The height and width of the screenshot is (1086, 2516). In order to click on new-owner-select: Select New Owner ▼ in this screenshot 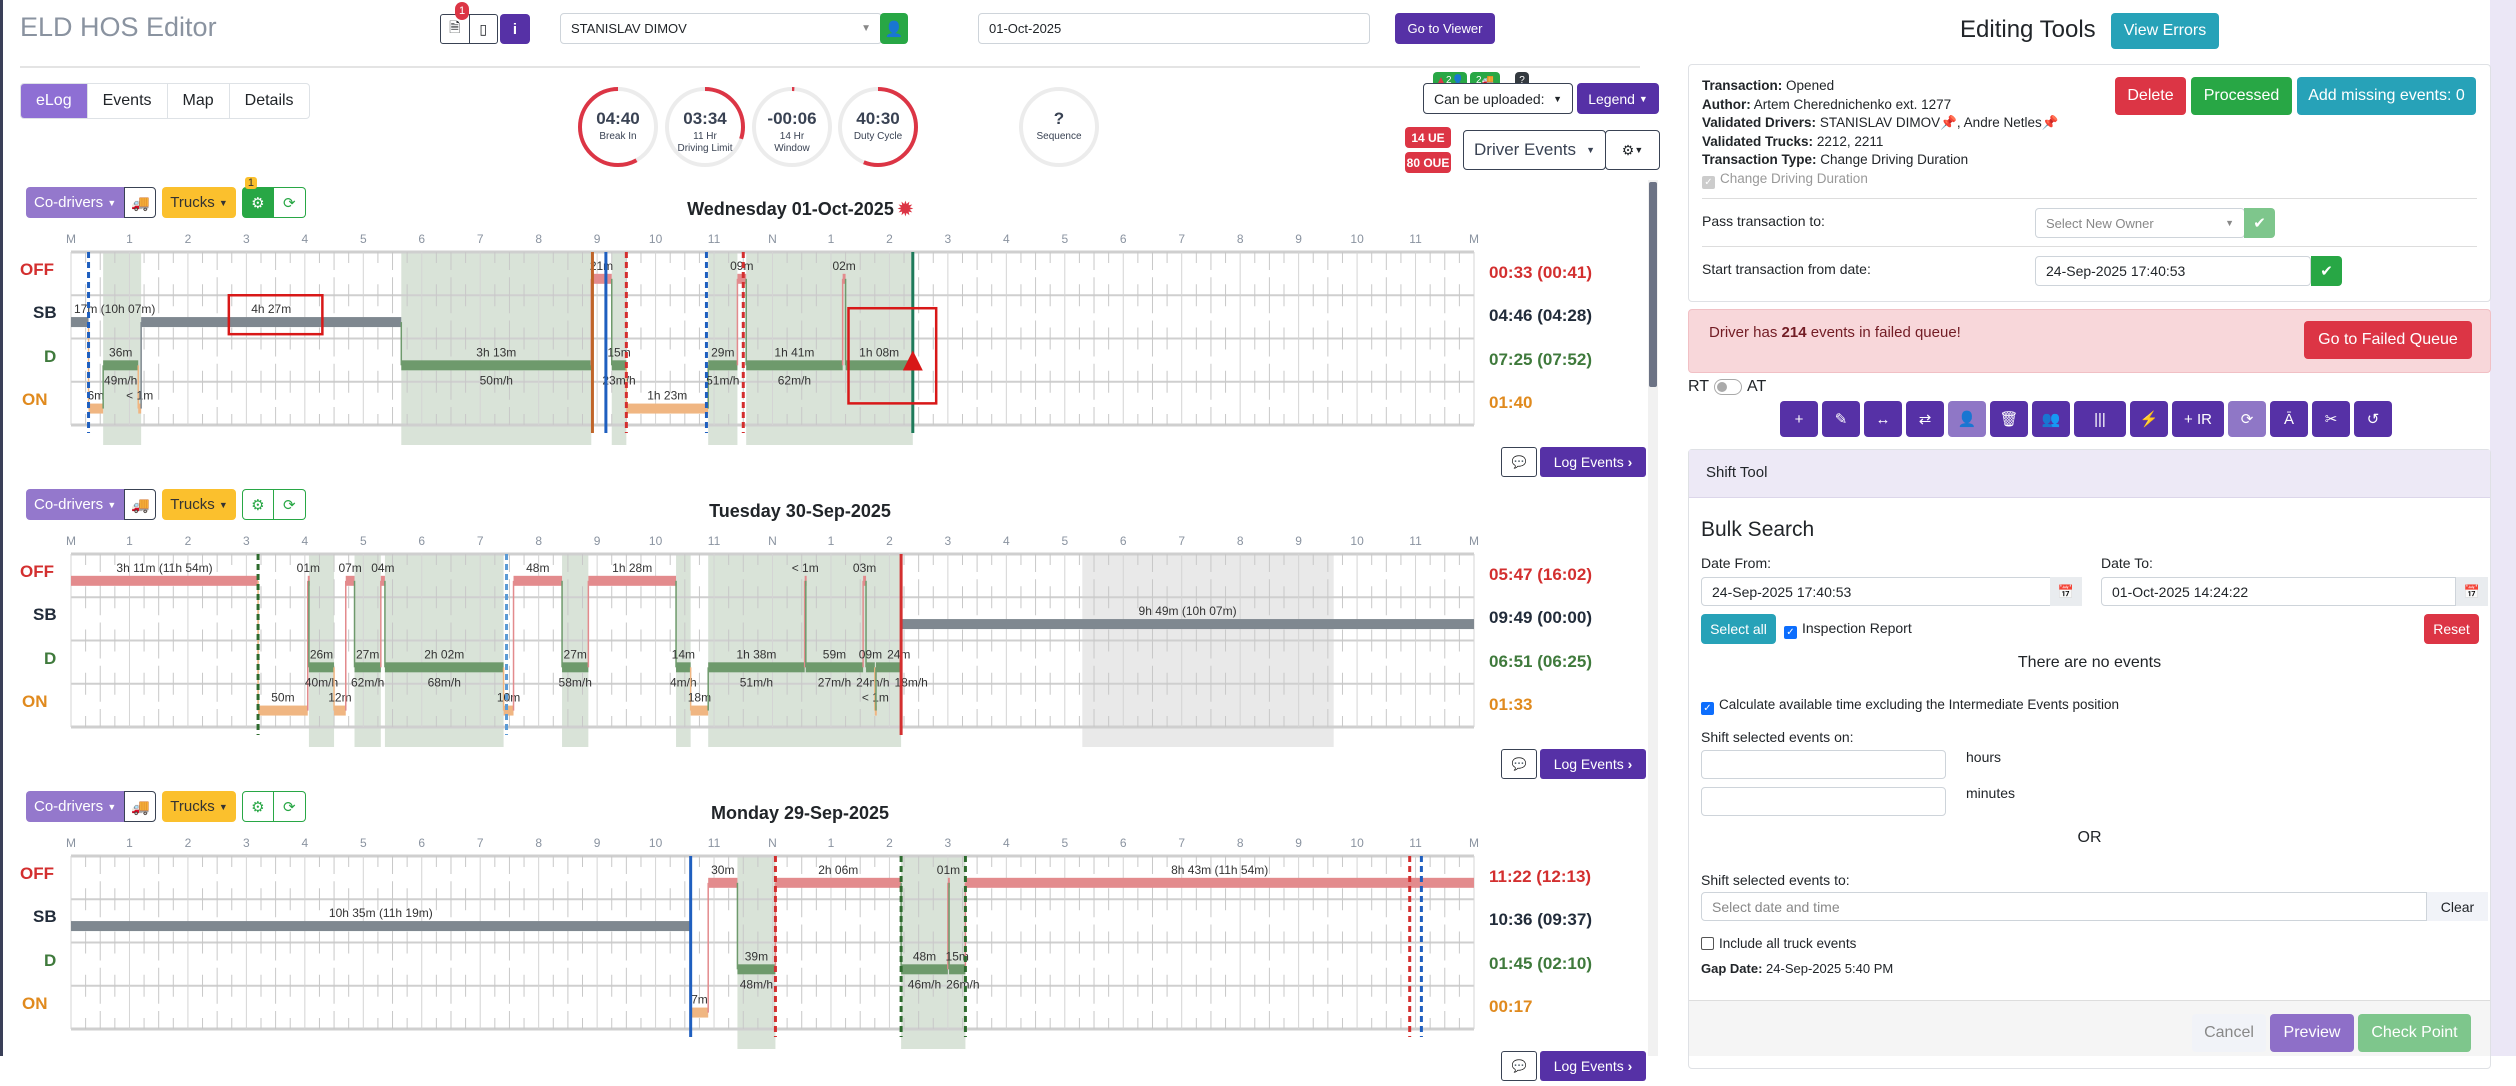, I will do `click(2140, 223)`.